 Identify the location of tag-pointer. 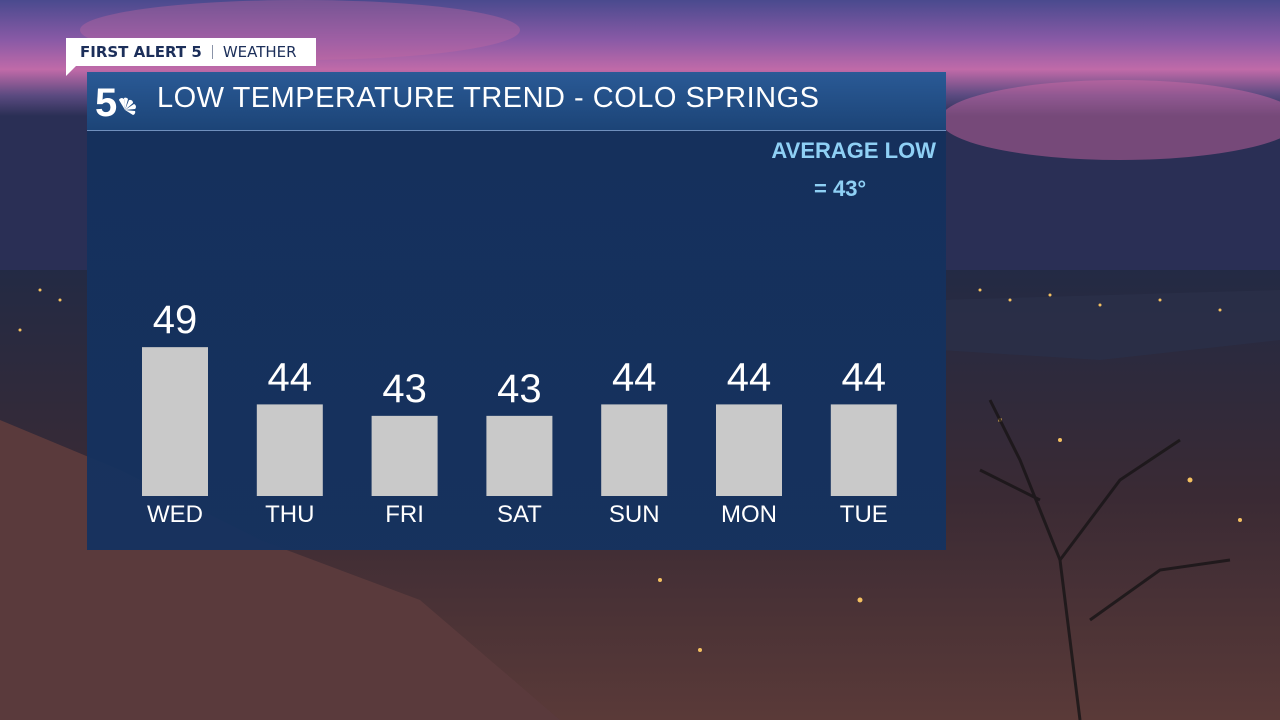
(71, 71).